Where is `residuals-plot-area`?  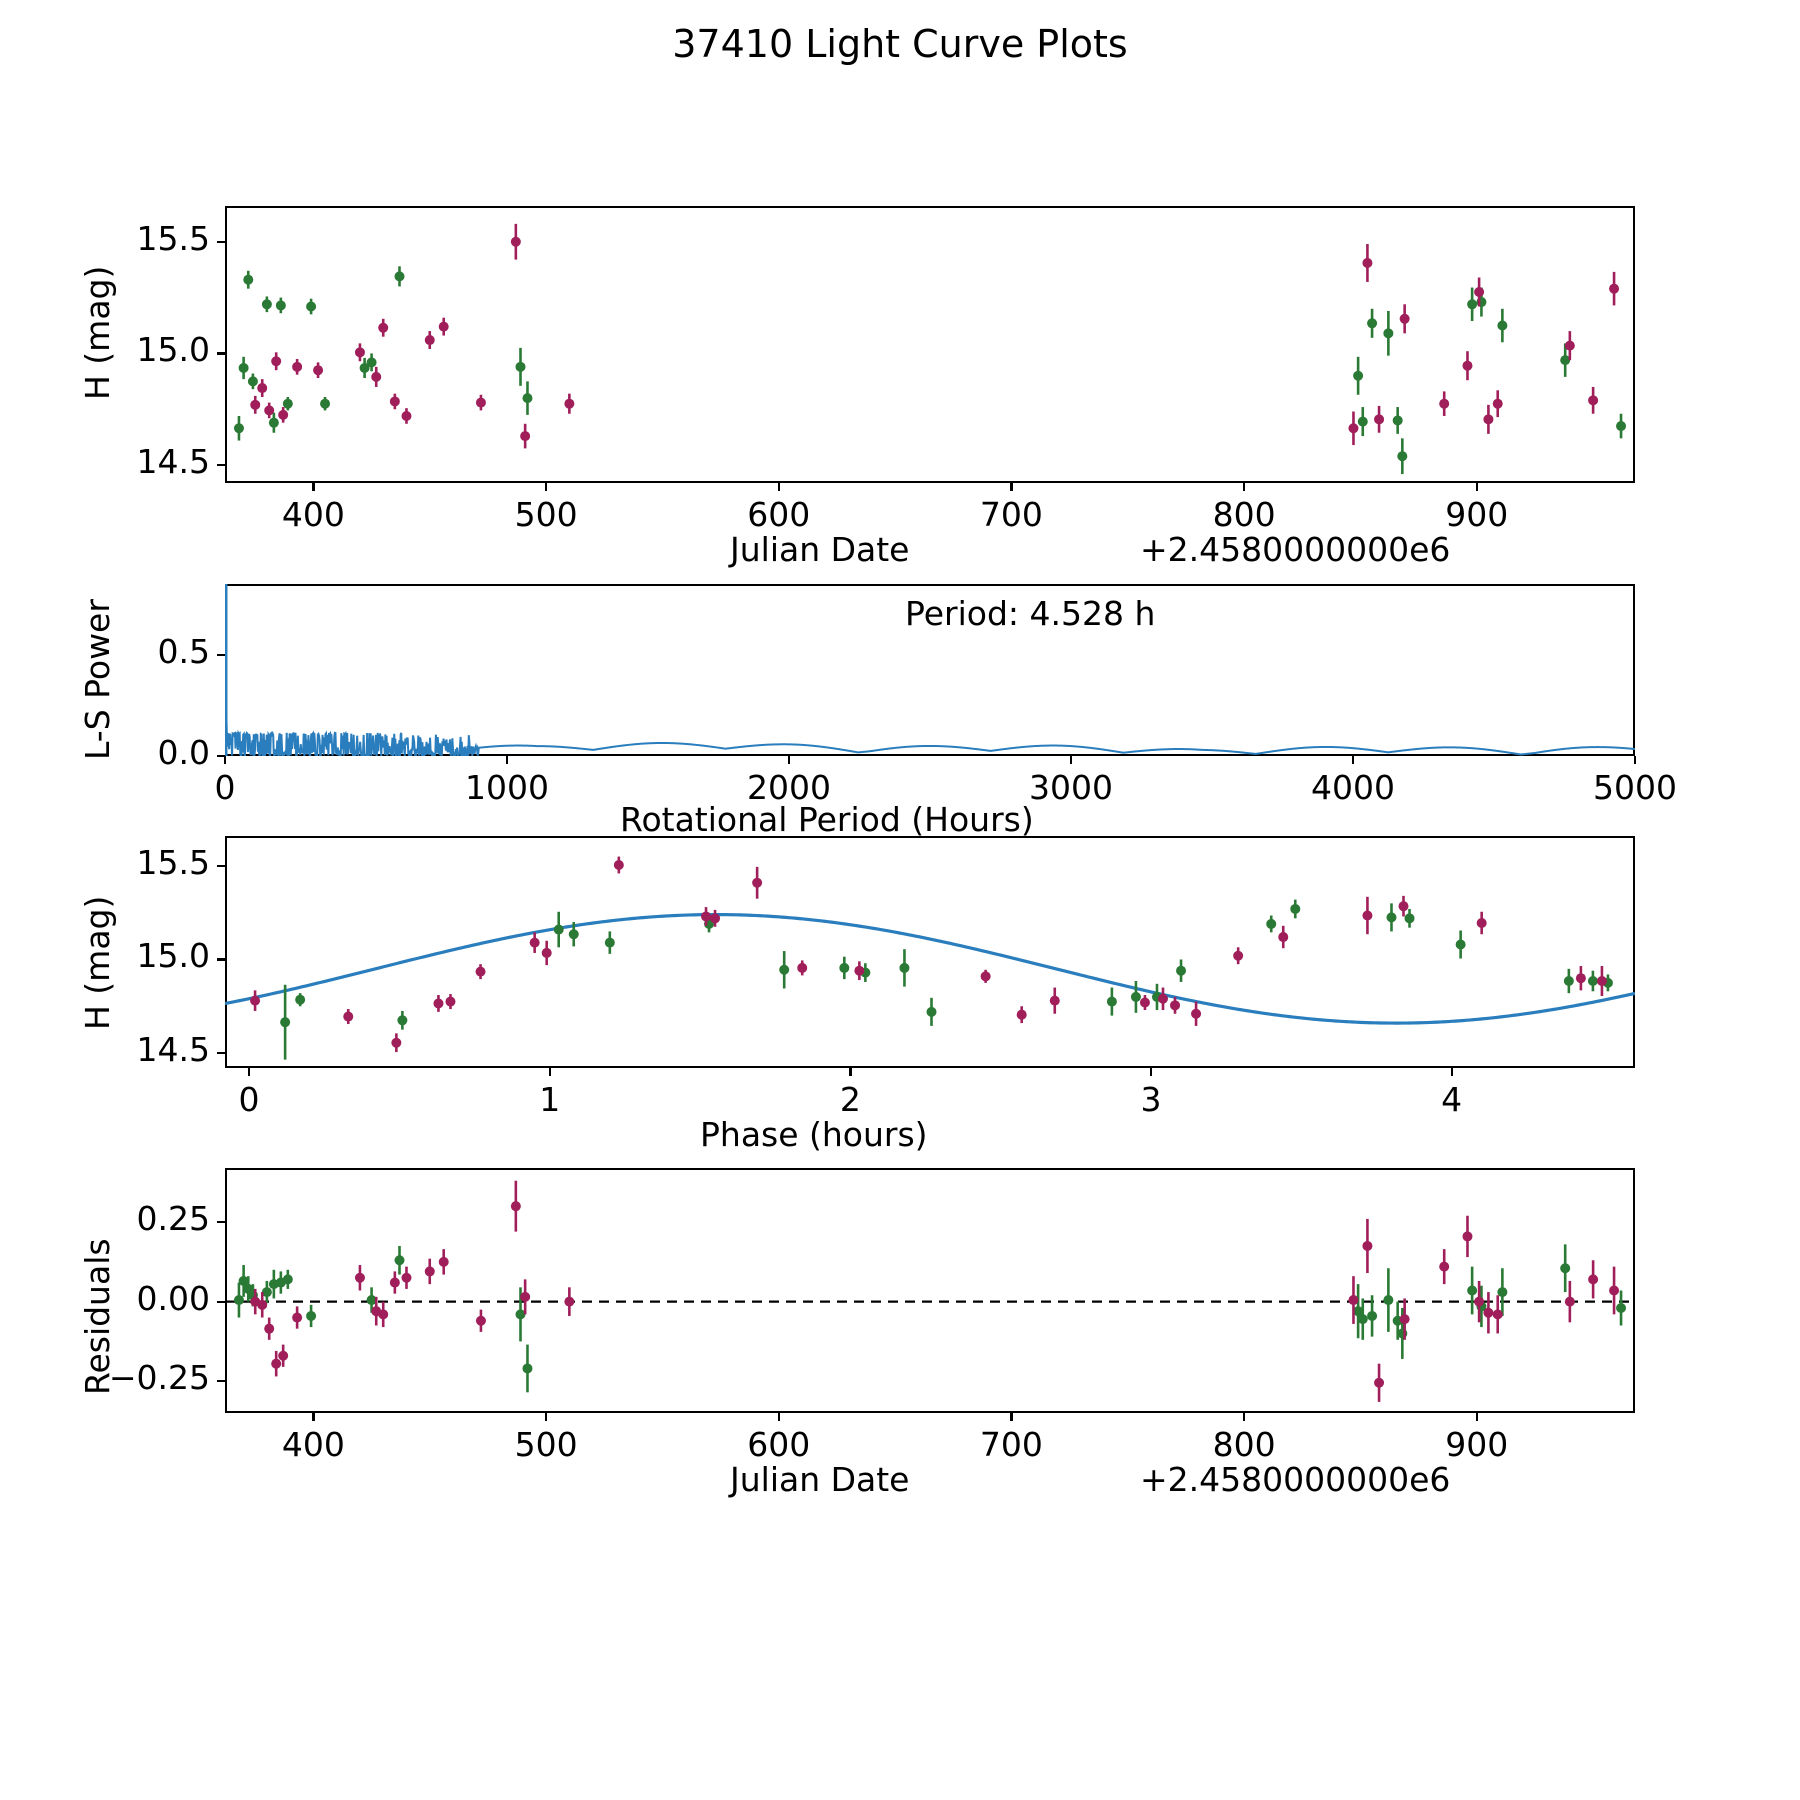
residuals-plot-area is located at coordinates (930, 1291).